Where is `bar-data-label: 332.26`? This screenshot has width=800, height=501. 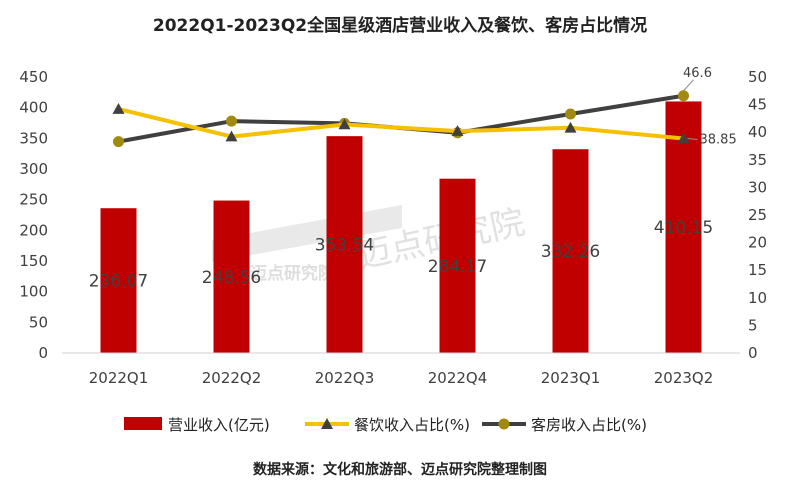
bar-data-label: 332.26 is located at coordinates (570, 252).